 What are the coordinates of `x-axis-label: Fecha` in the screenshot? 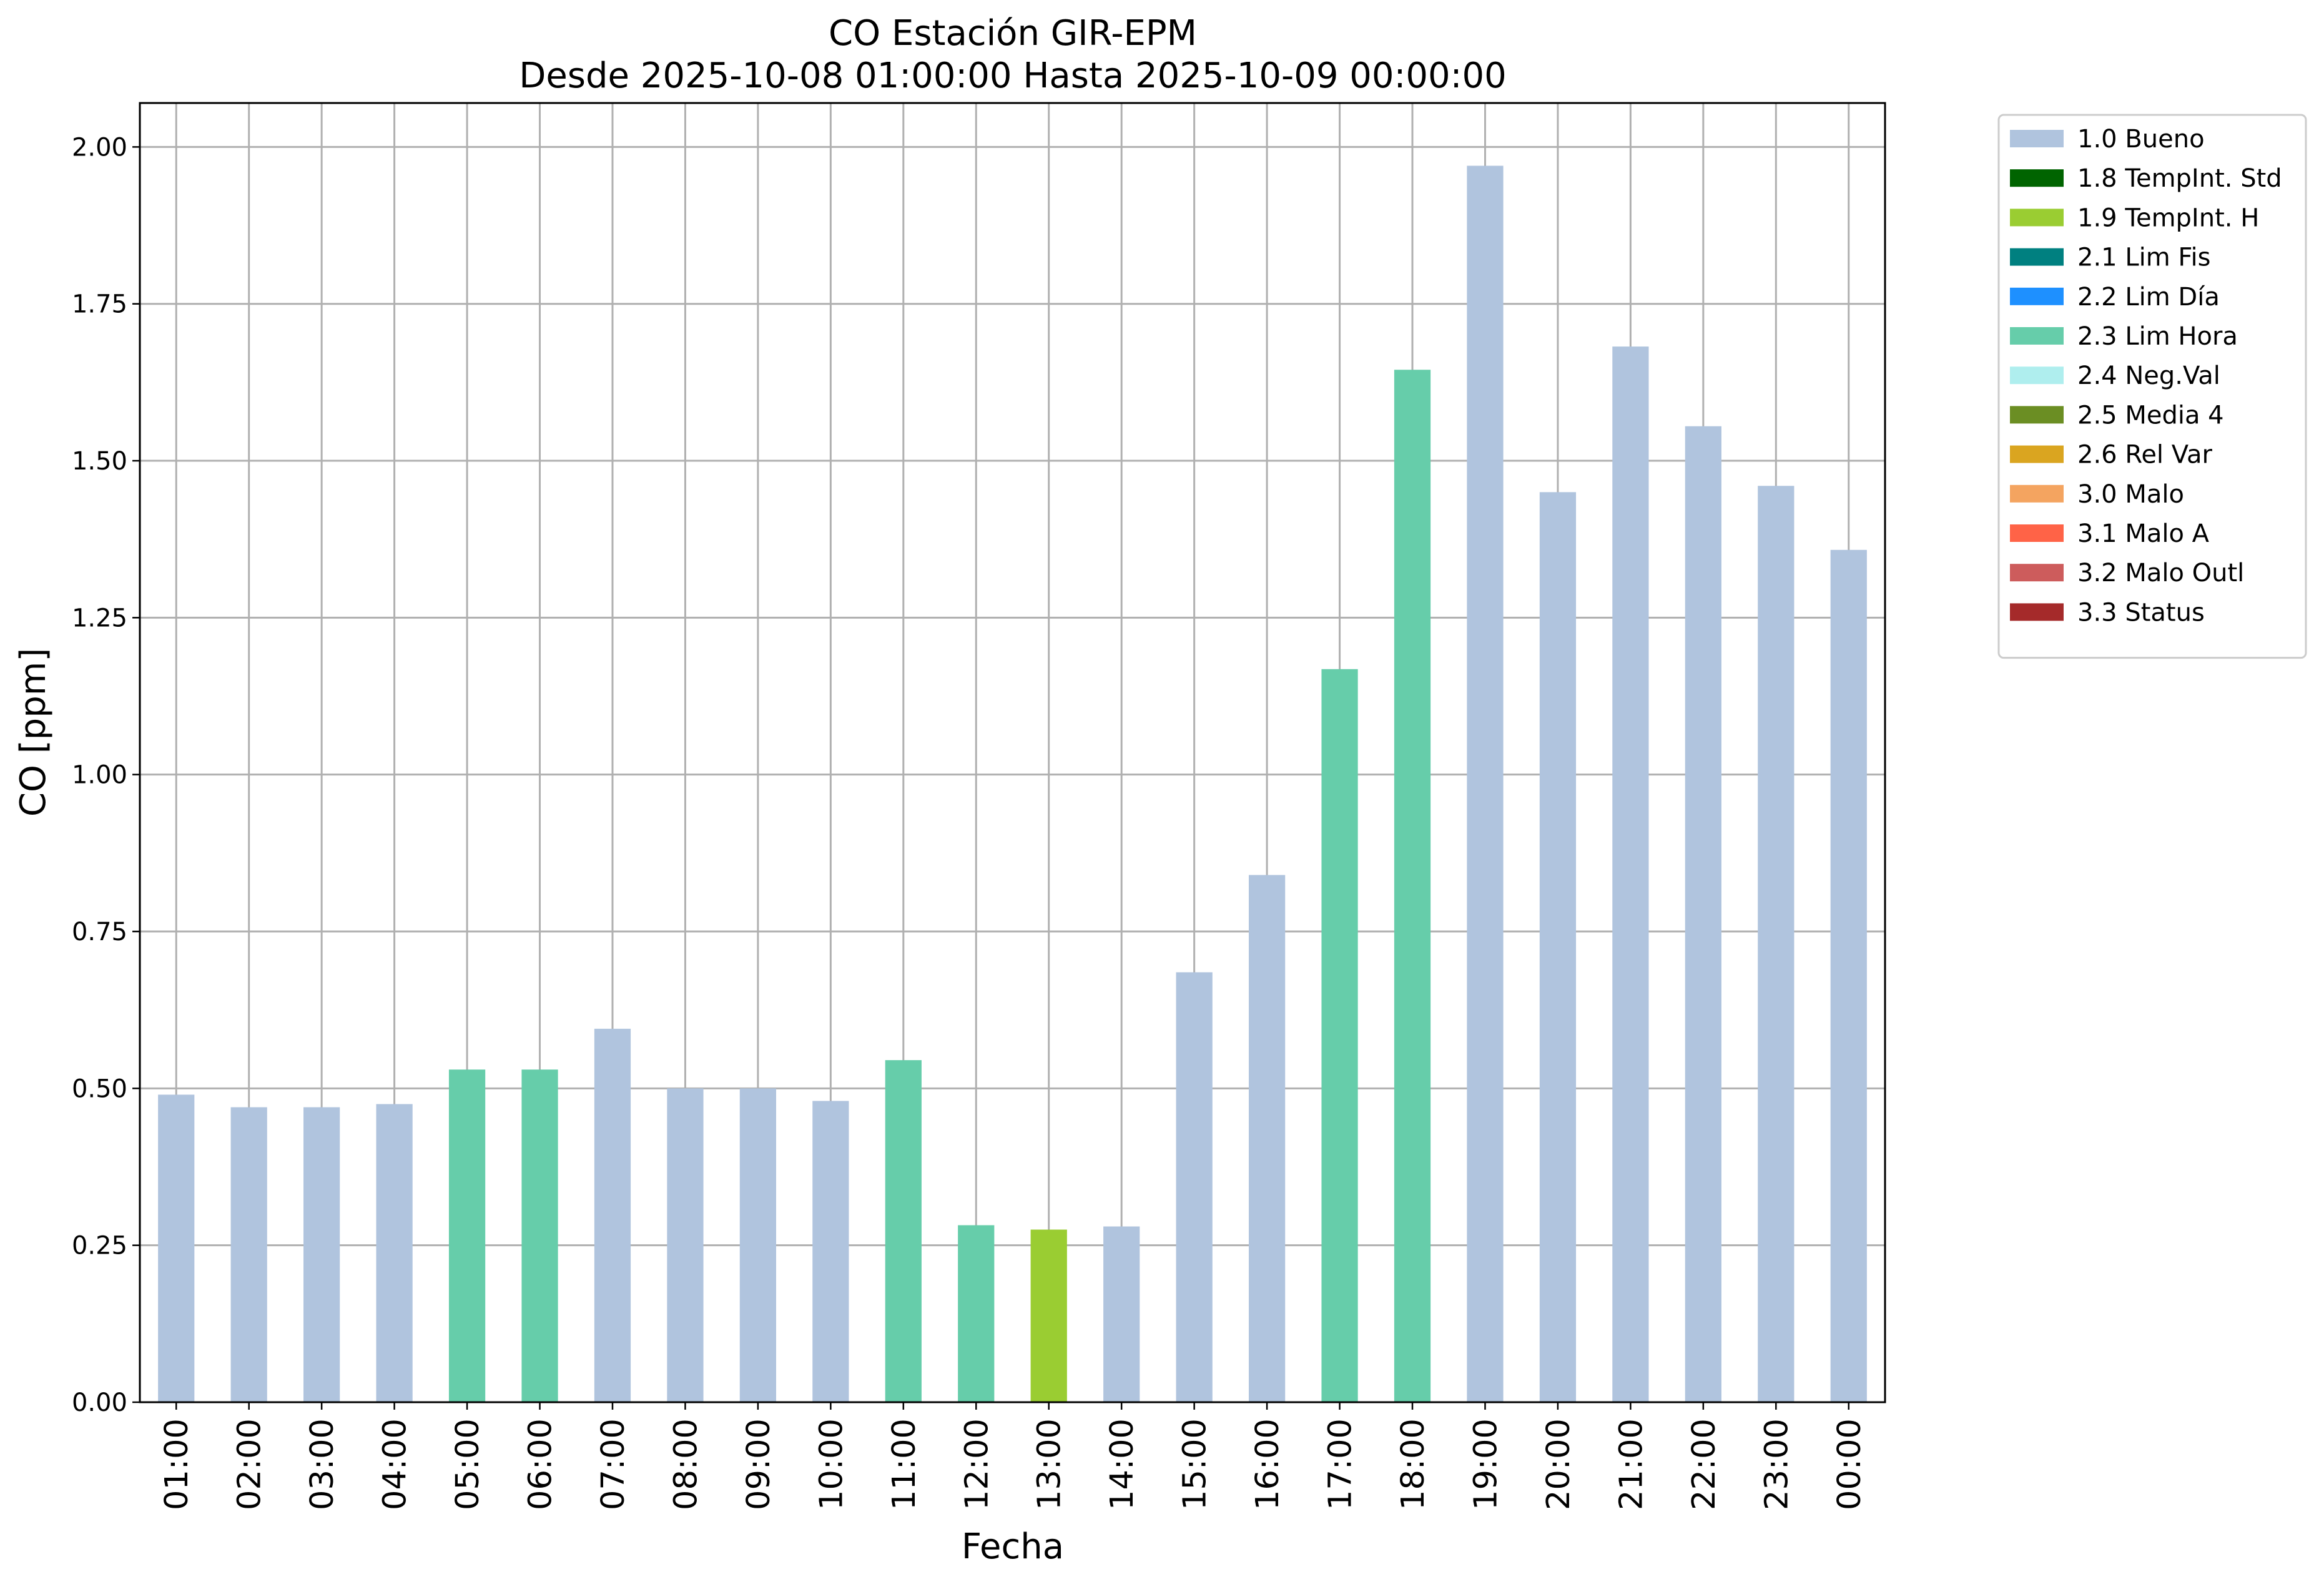 It's located at (1013, 1546).